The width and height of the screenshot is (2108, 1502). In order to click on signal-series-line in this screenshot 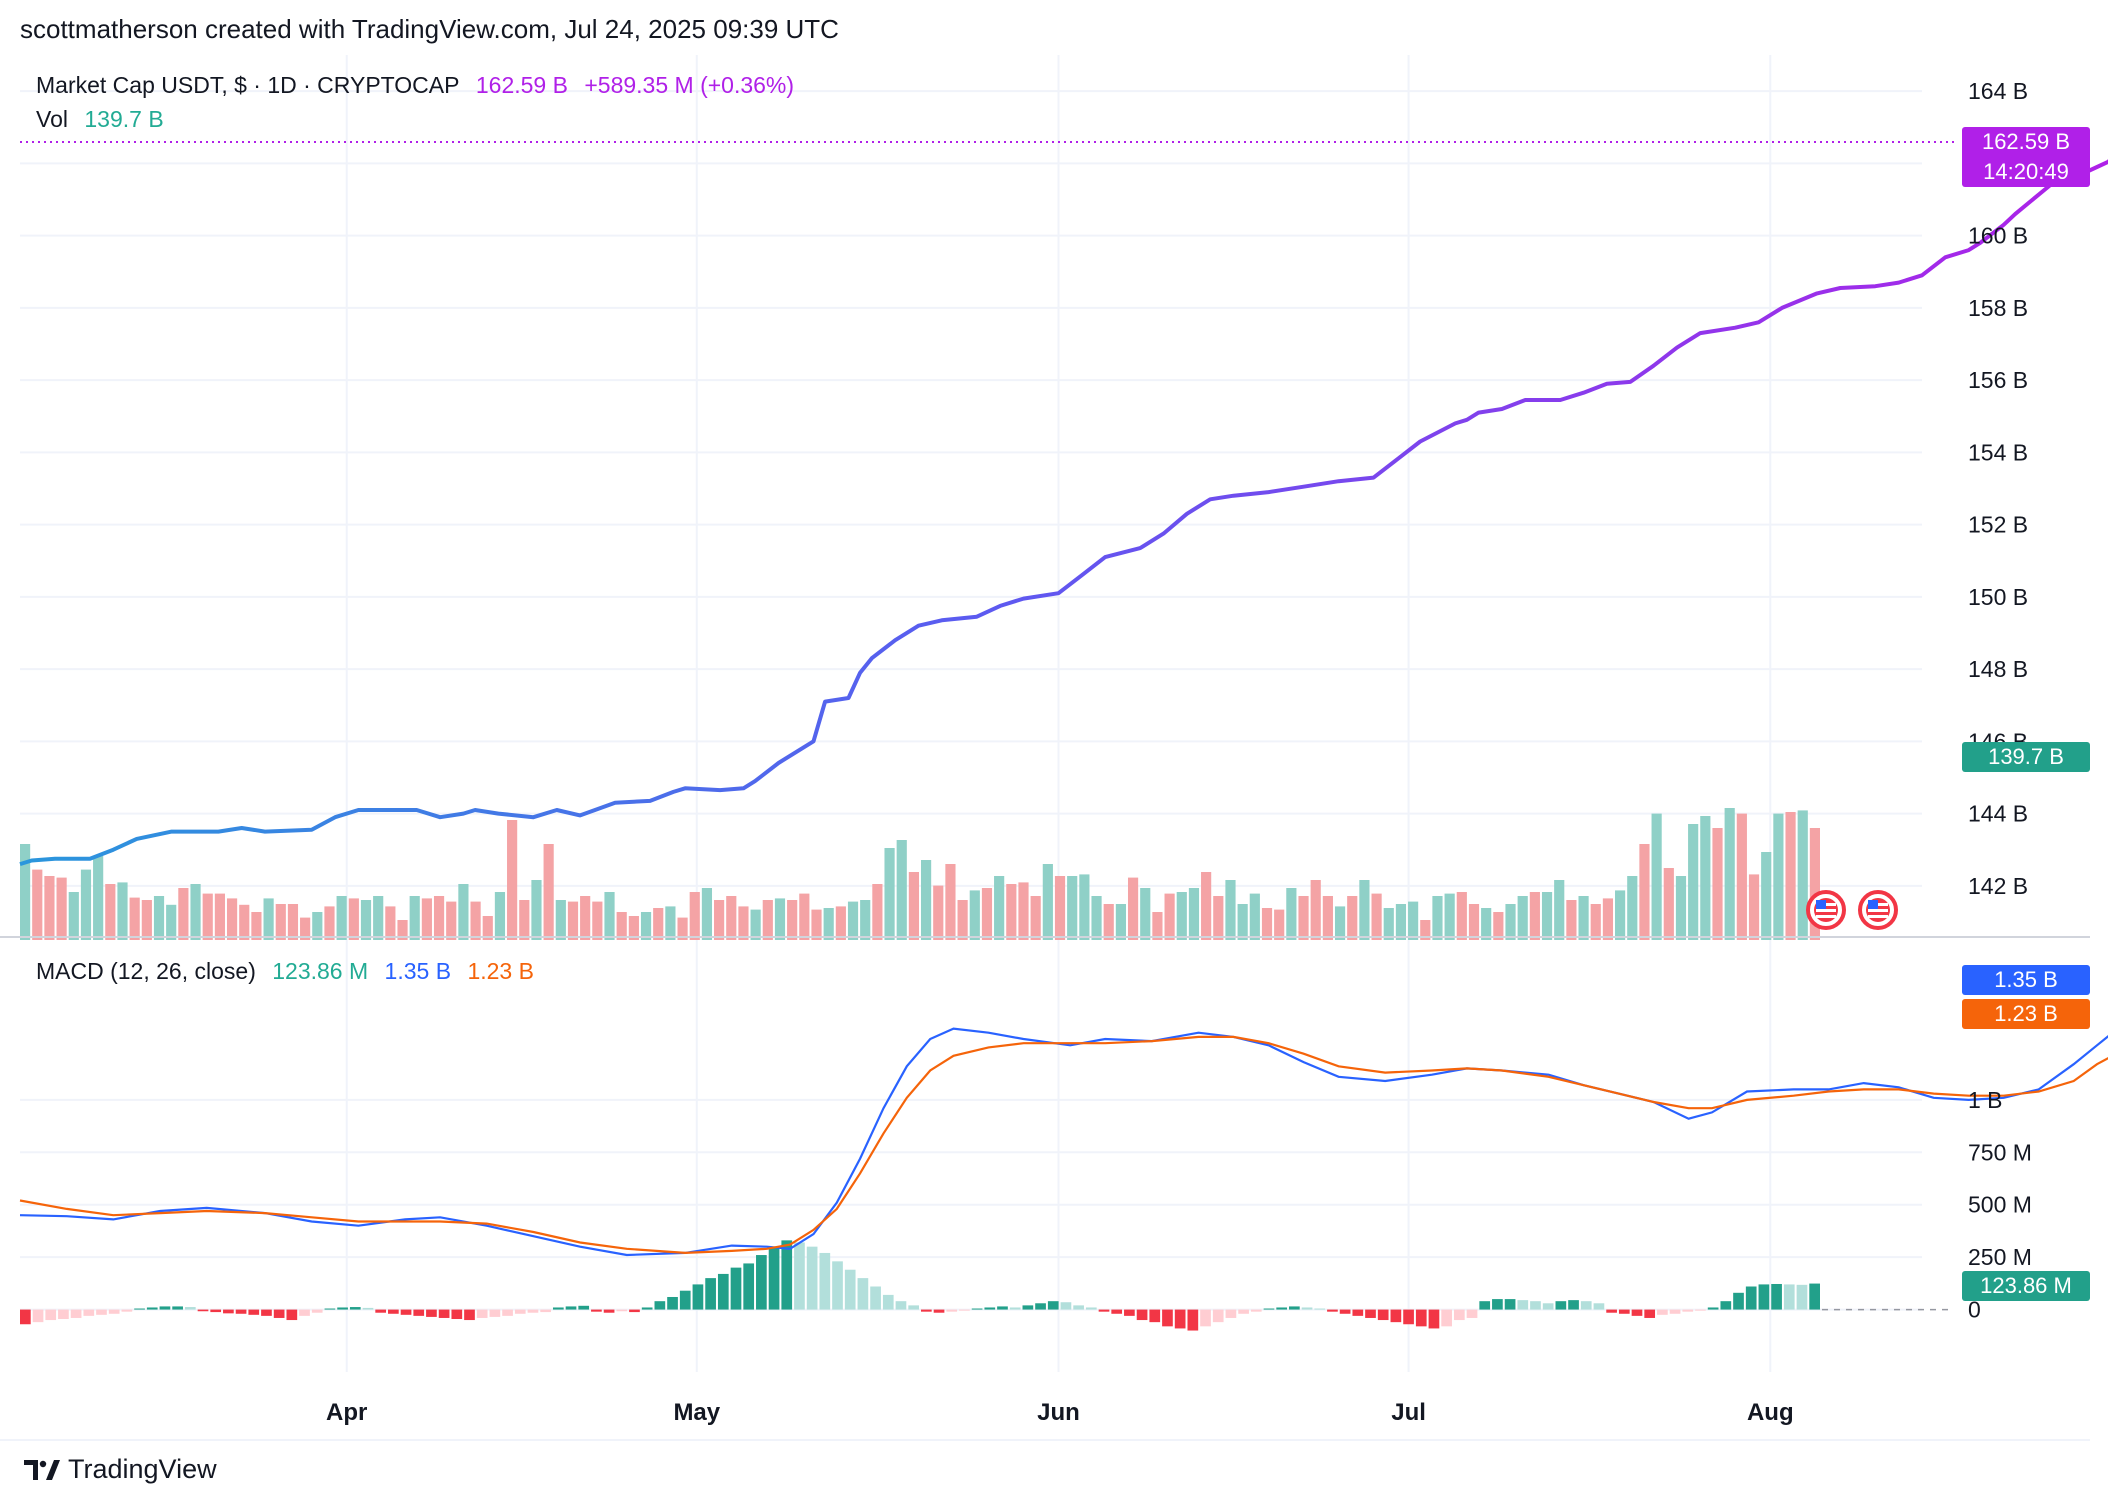, I will do `click(1063, 1145)`.